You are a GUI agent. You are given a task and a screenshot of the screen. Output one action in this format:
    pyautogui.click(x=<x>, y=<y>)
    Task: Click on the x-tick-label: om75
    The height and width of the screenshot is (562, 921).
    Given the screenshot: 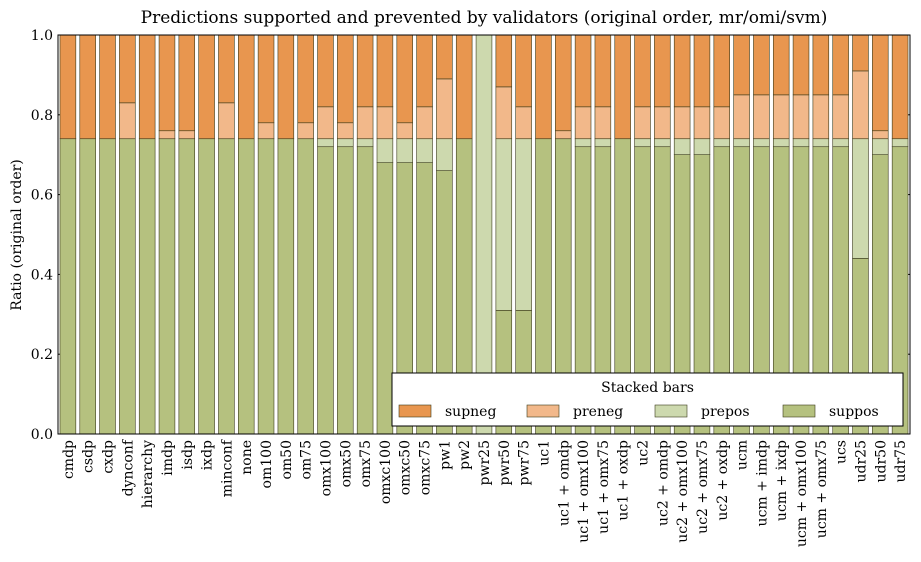 What is the action you would take?
    pyautogui.click(x=307, y=460)
    